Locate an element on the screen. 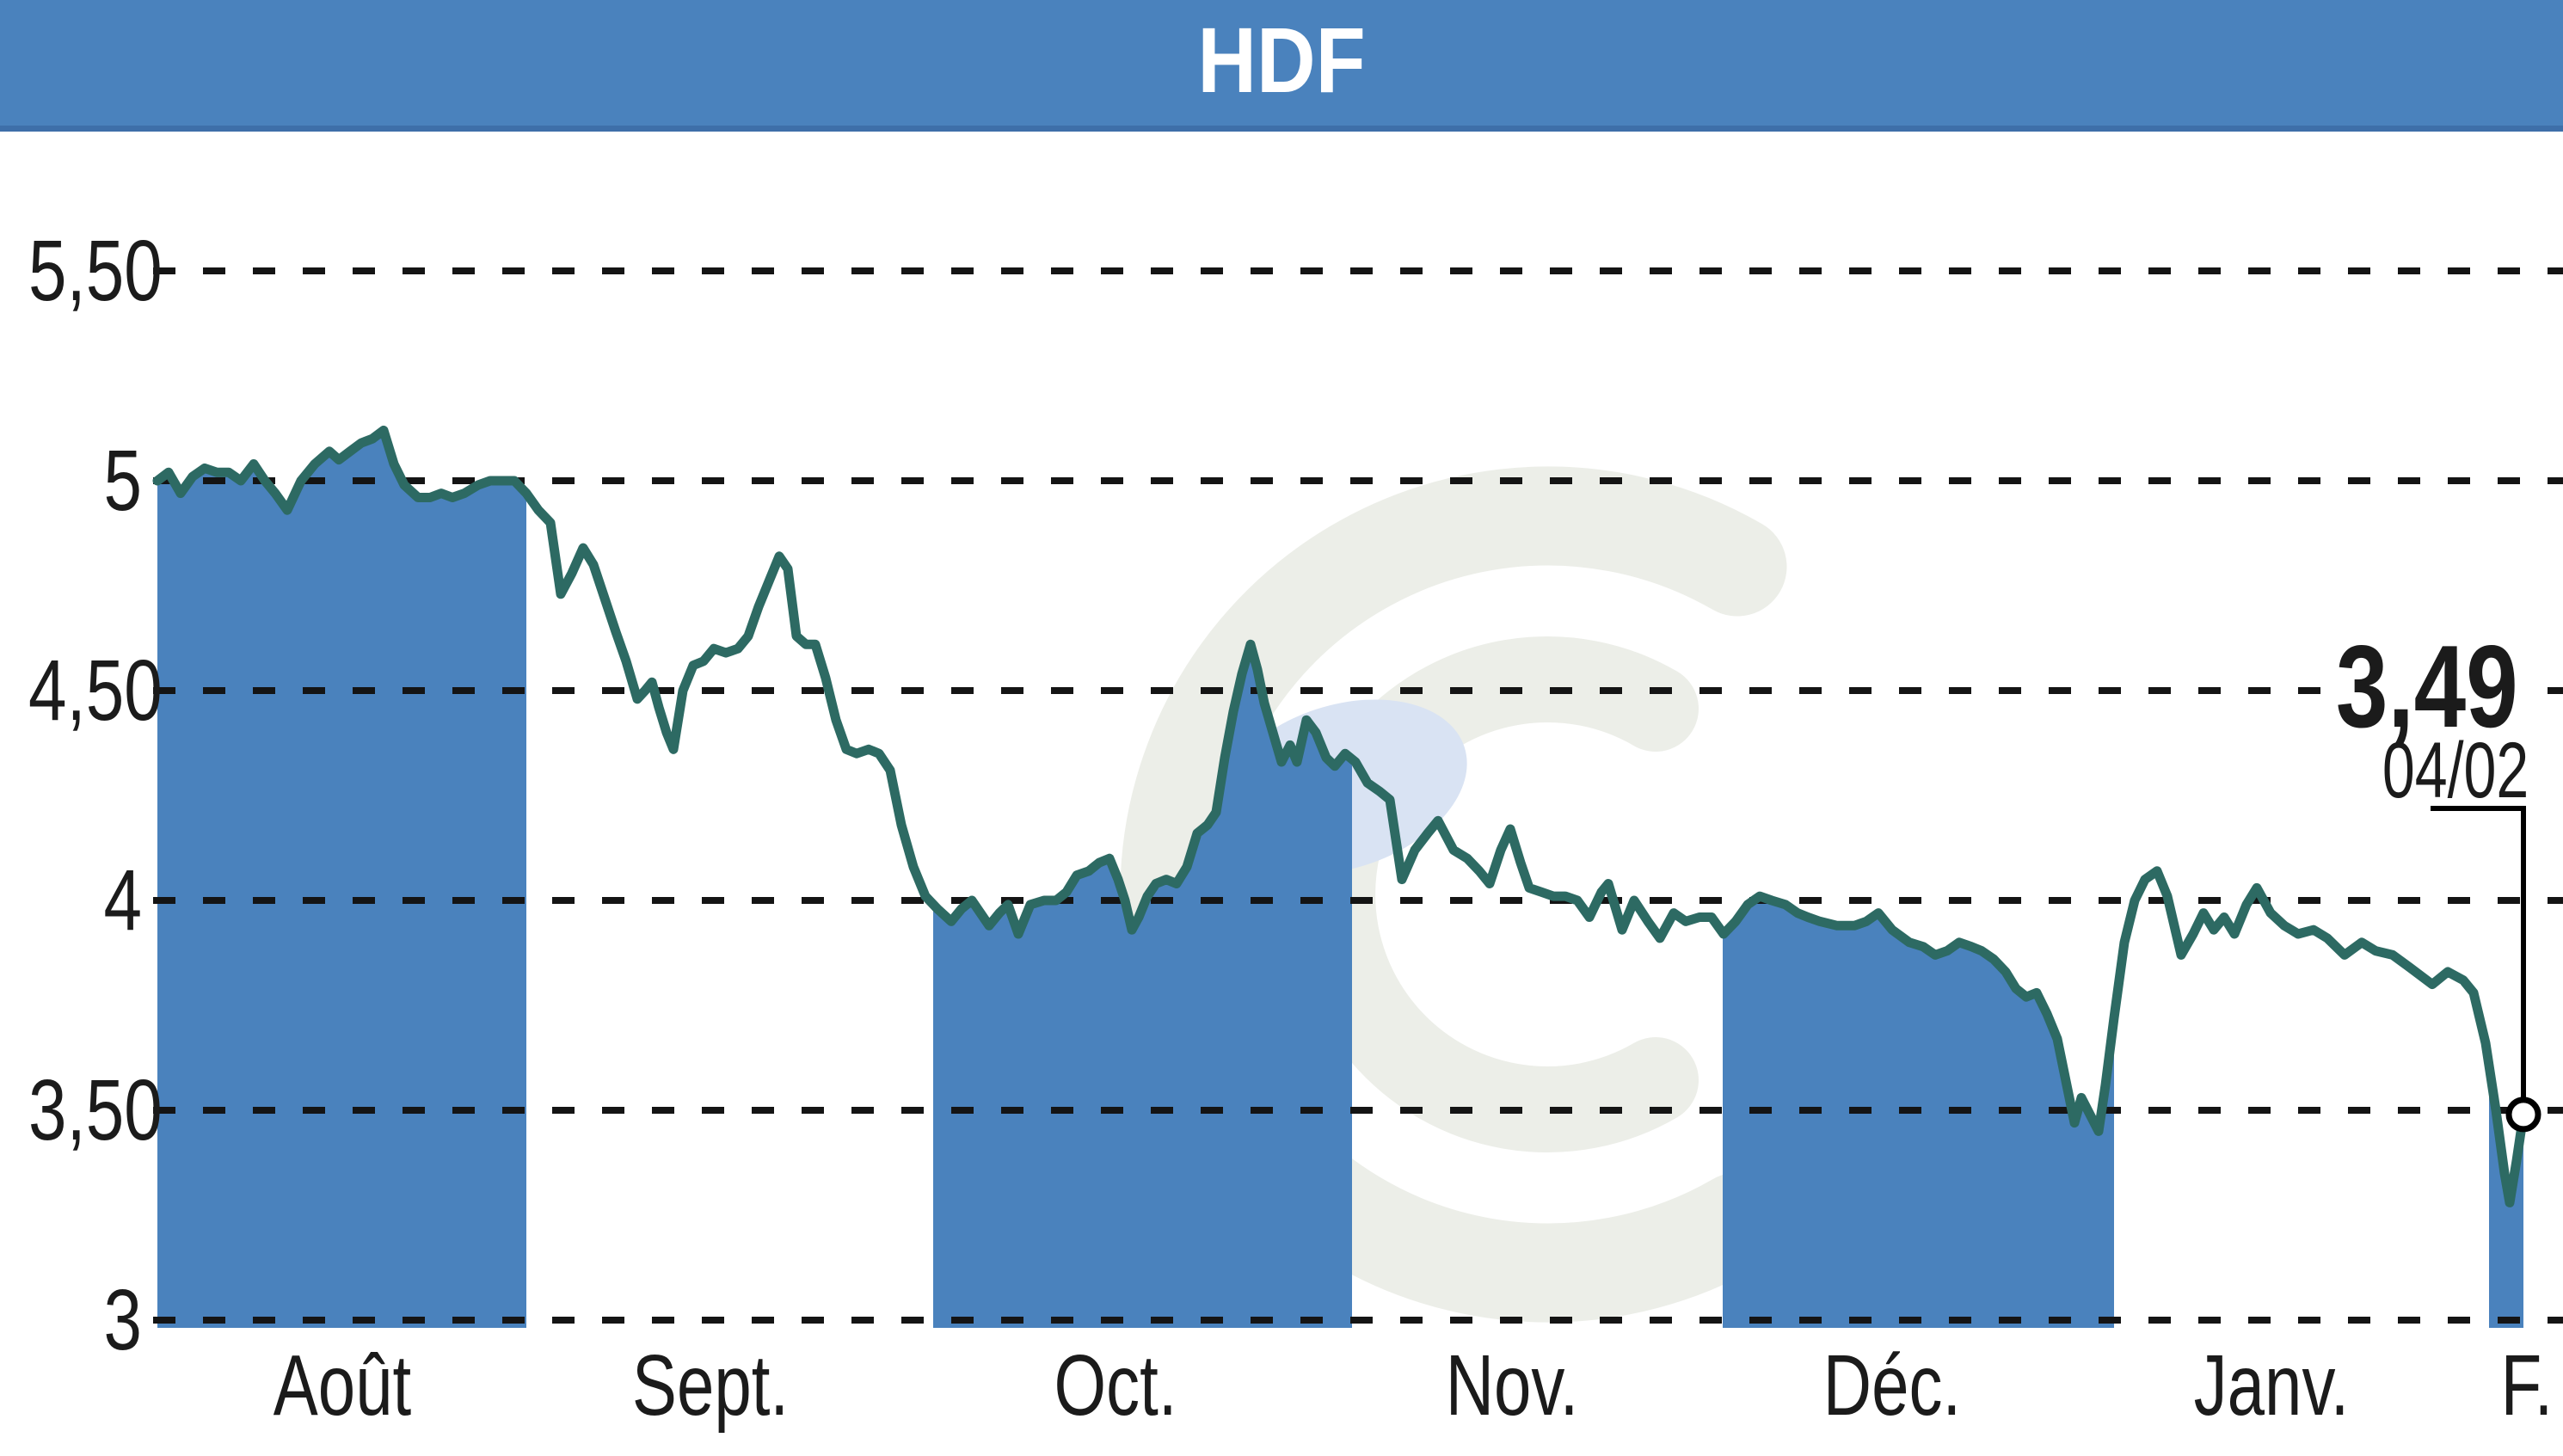 The image size is (2563, 1456). title-bar: HDF is located at coordinates (1281, 66).